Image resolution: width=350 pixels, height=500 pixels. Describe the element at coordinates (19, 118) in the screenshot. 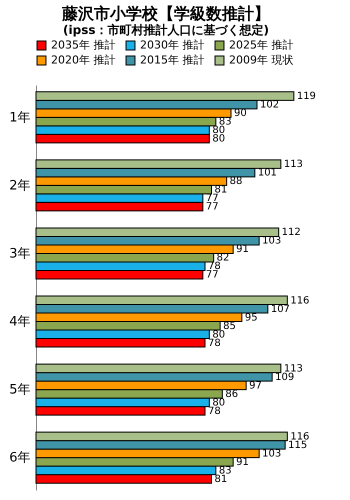

I see `y-tick-label: 1年` at that location.